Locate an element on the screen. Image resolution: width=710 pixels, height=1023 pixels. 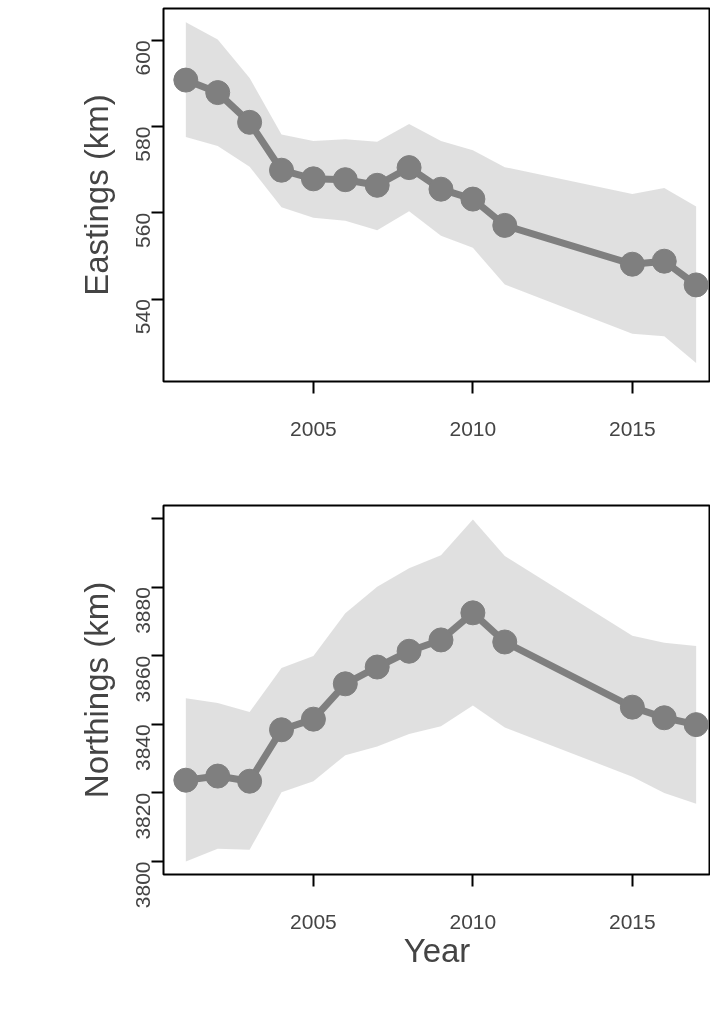
y-tick-label: 600 is located at coordinates (143, 58).